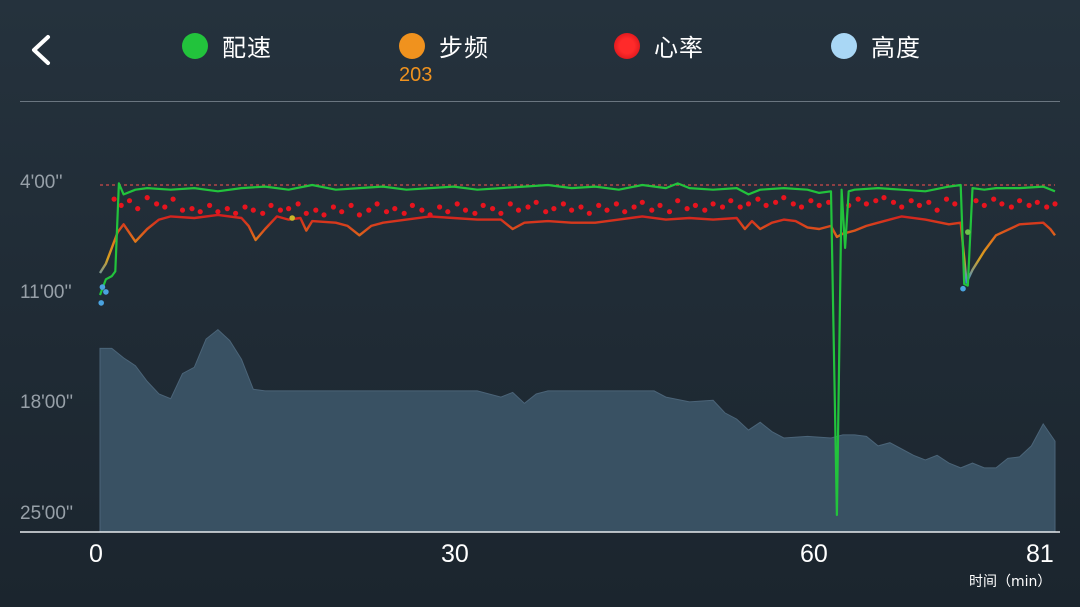 Image resolution: width=1080 pixels, height=607 pixels. Describe the element at coordinates (464, 48) in the screenshot. I see `legend-label-cadence: 步频` at that location.